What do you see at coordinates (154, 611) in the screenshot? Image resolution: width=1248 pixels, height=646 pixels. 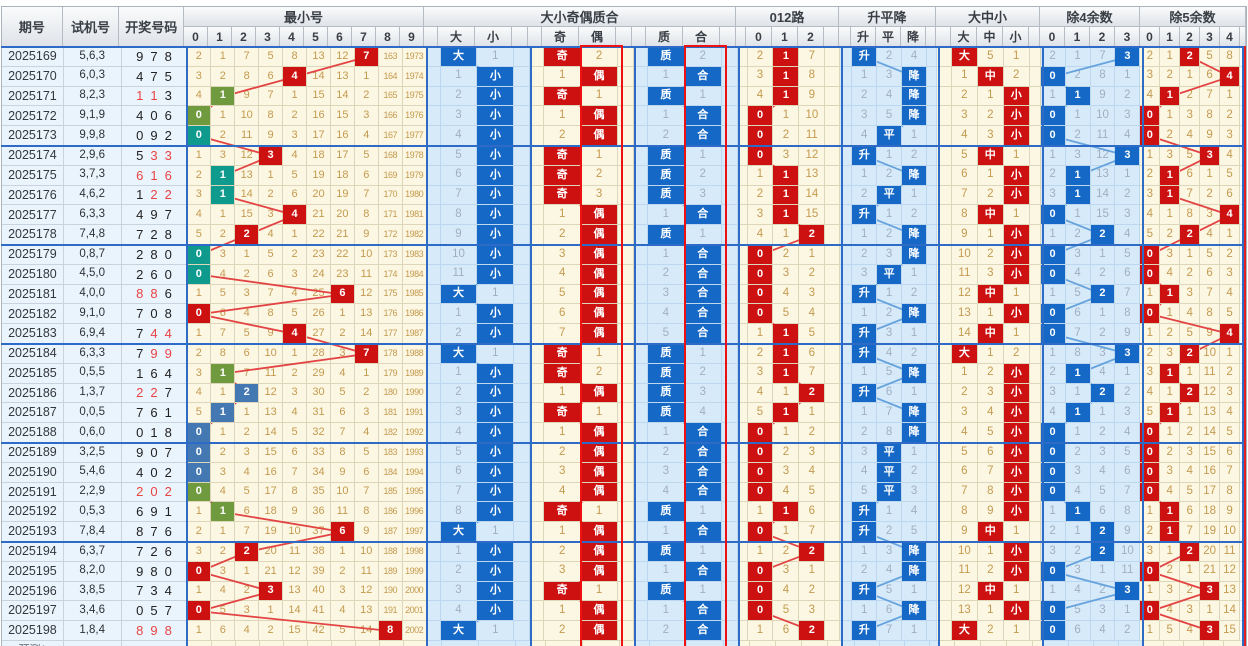 I see `draw-digit: 5` at bounding box center [154, 611].